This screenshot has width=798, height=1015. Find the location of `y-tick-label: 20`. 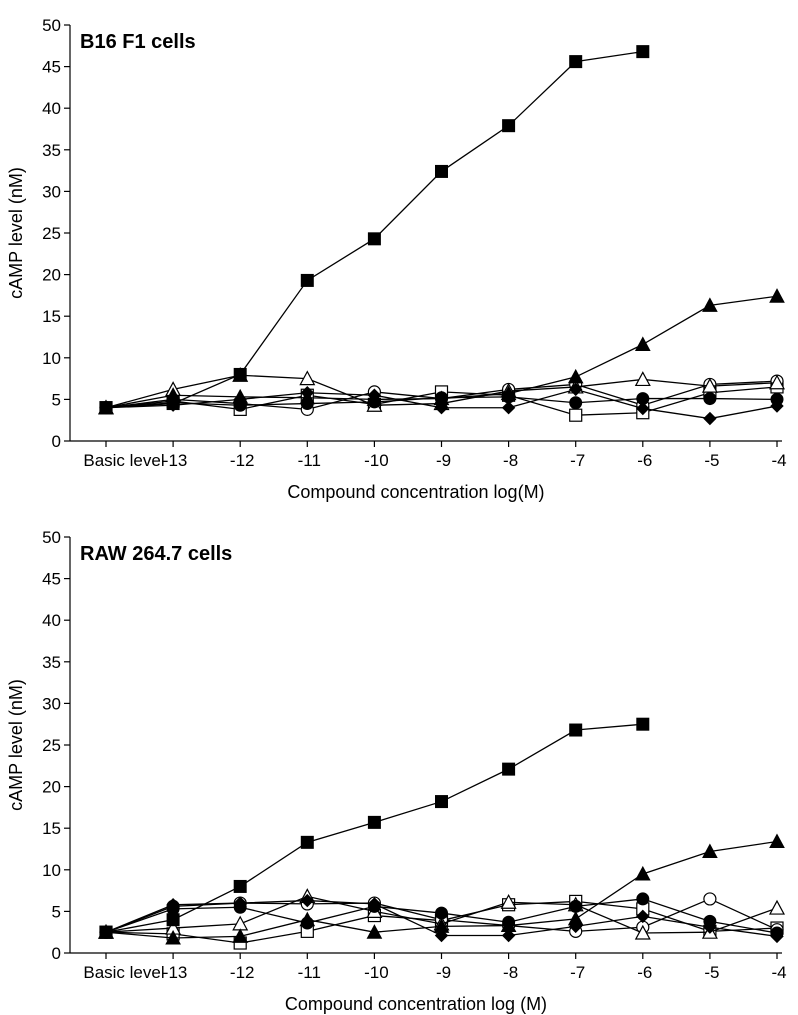

y-tick-label: 20 is located at coordinates (51, 275).